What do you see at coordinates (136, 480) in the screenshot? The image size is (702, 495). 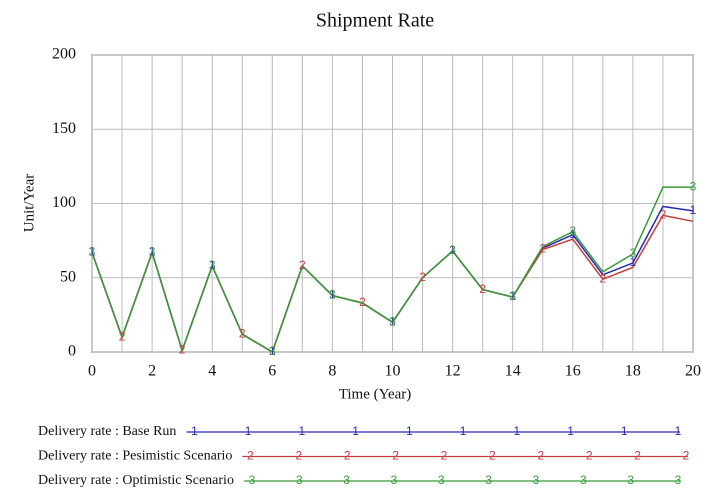 I see `legend-label: Delivery rate : Optimistic Scenario` at bounding box center [136, 480].